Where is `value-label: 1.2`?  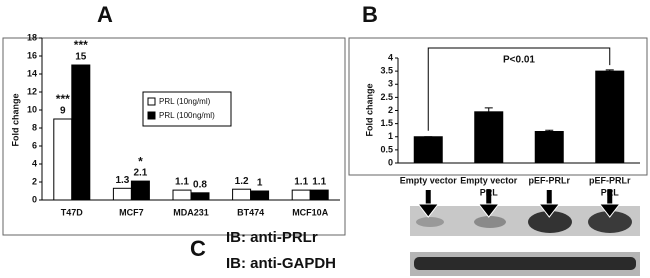 value-label: 1.2 is located at coordinates (242, 181).